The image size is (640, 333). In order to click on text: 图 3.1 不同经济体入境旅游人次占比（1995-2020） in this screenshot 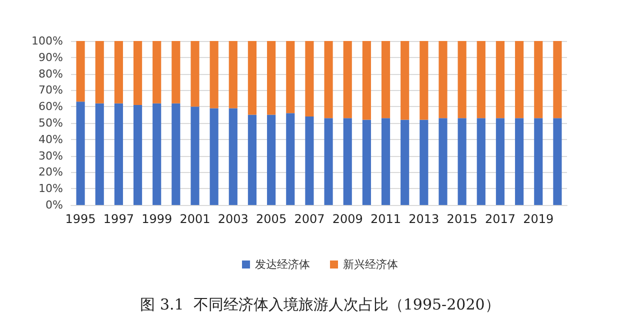, I will do `click(320, 305)`.